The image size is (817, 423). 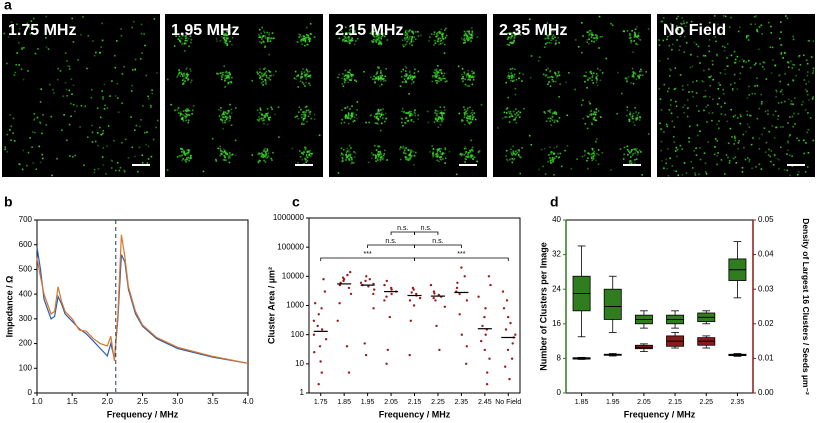 What do you see at coordinates (612, 304) in the screenshot?
I see `box` at bounding box center [612, 304].